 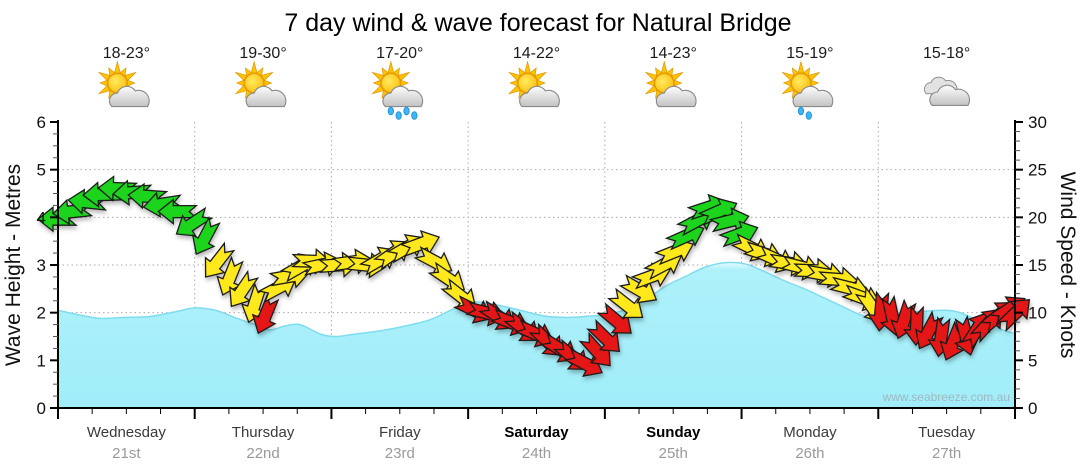 What do you see at coordinates (1037, 170) in the screenshot?
I see `right-tick-label: 25` at bounding box center [1037, 170].